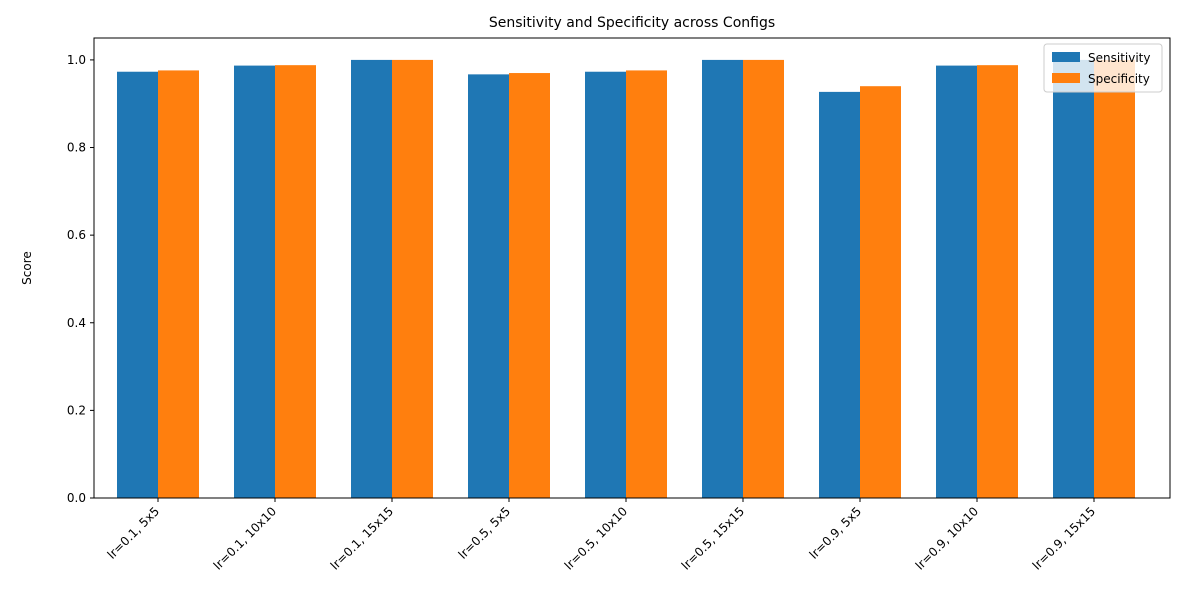 The image size is (1200, 604). I want to click on y-axis-label: Score, so click(27, 268).